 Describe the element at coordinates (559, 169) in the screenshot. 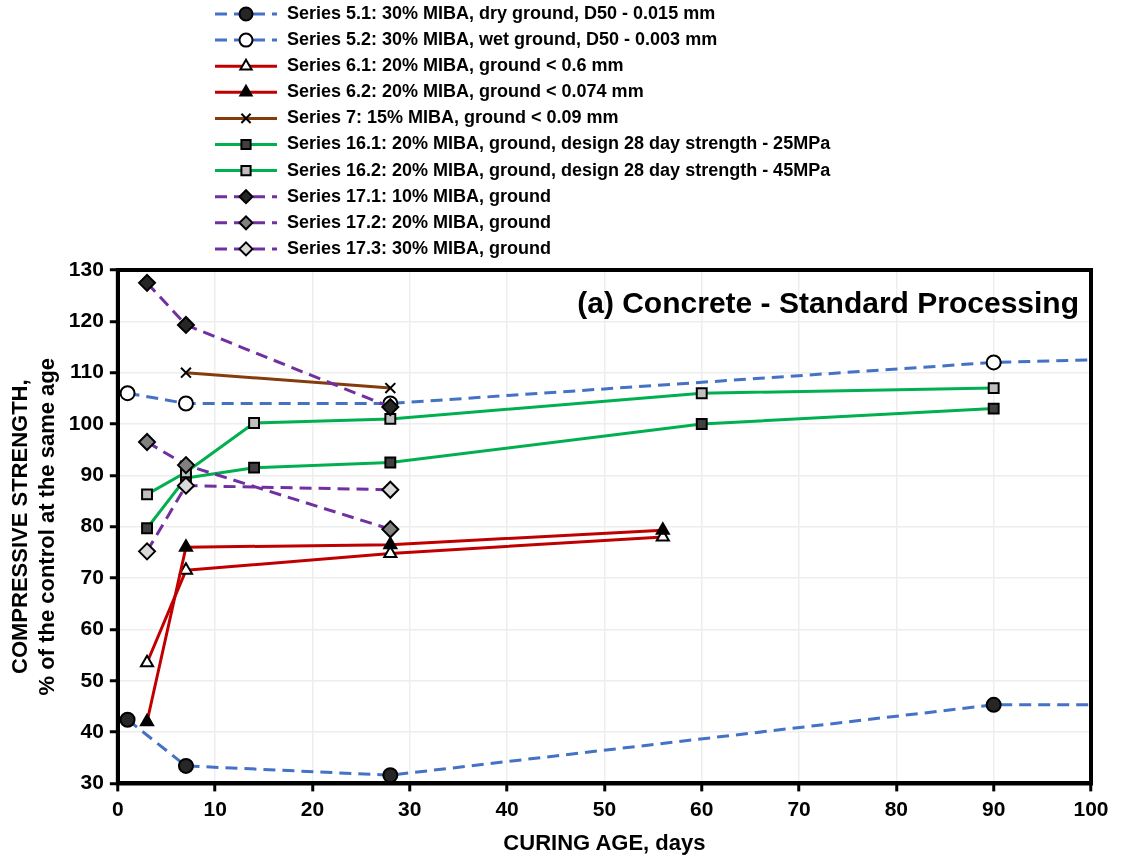

I see `legend-label: Series 16.2: 20% MIBA, ground, design 28 day strength - 45MPa` at that location.